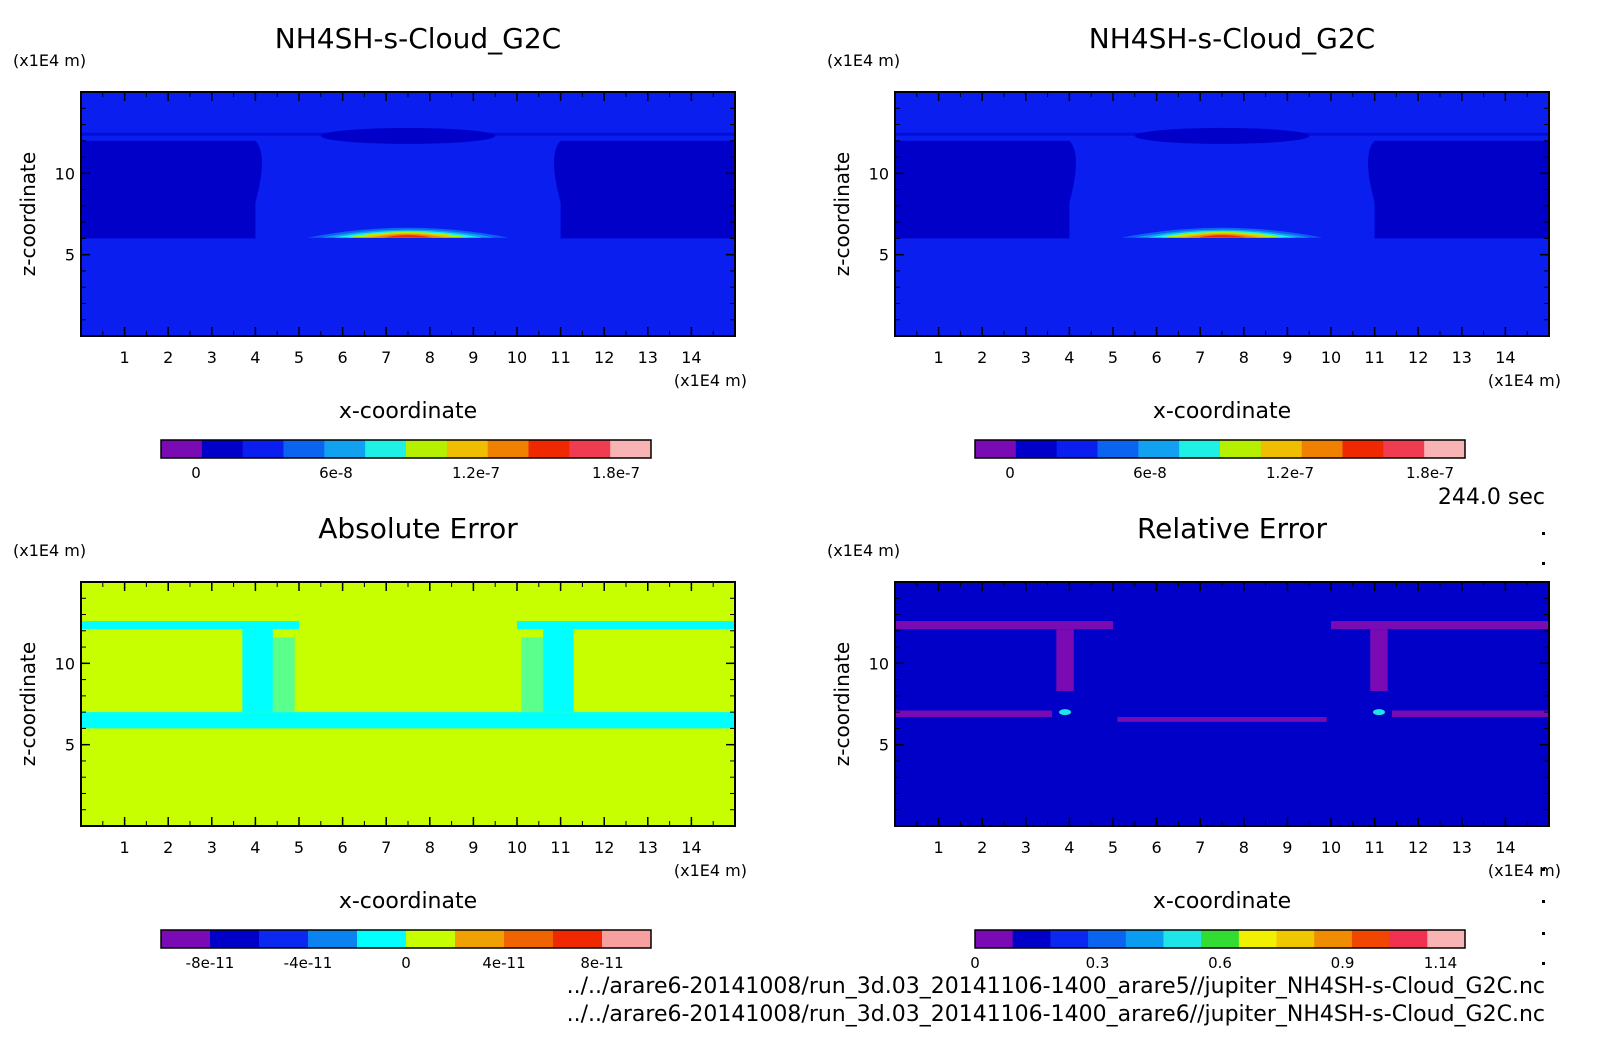  Describe the element at coordinates (517, 357) in the screenshot. I see `x-tick-label: 10` at that location.